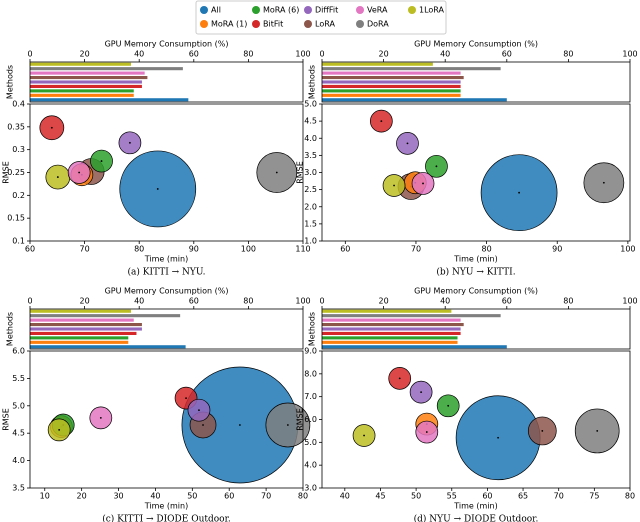 This screenshot has height=522, width=640. Describe the element at coordinates (310, 351) in the screenshot. I see `y-tick-label: 9.0` at that location.